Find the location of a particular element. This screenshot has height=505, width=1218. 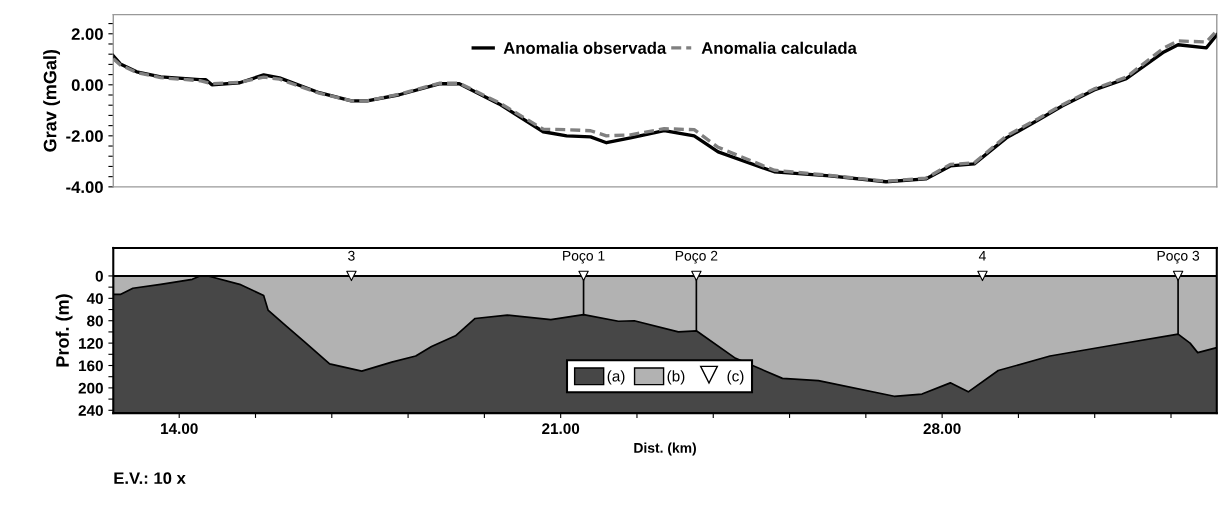

y-tick-label: 0 is located at coordinates (99, 276).